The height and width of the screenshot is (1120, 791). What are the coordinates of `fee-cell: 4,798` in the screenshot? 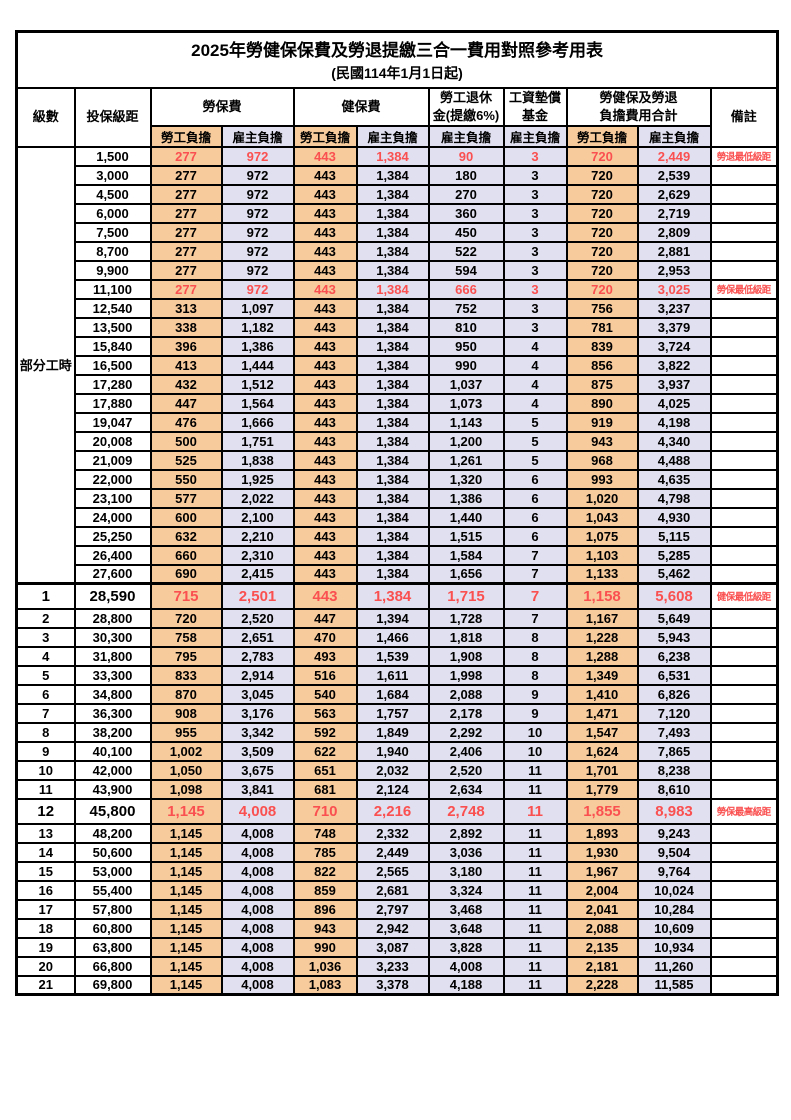 It's located at (674, 498).